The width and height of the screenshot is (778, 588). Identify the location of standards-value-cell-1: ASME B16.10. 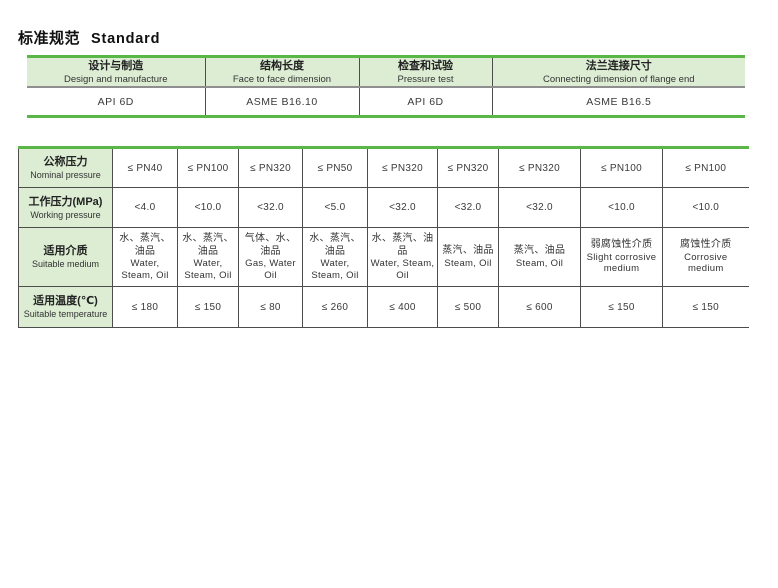
(281, 102).